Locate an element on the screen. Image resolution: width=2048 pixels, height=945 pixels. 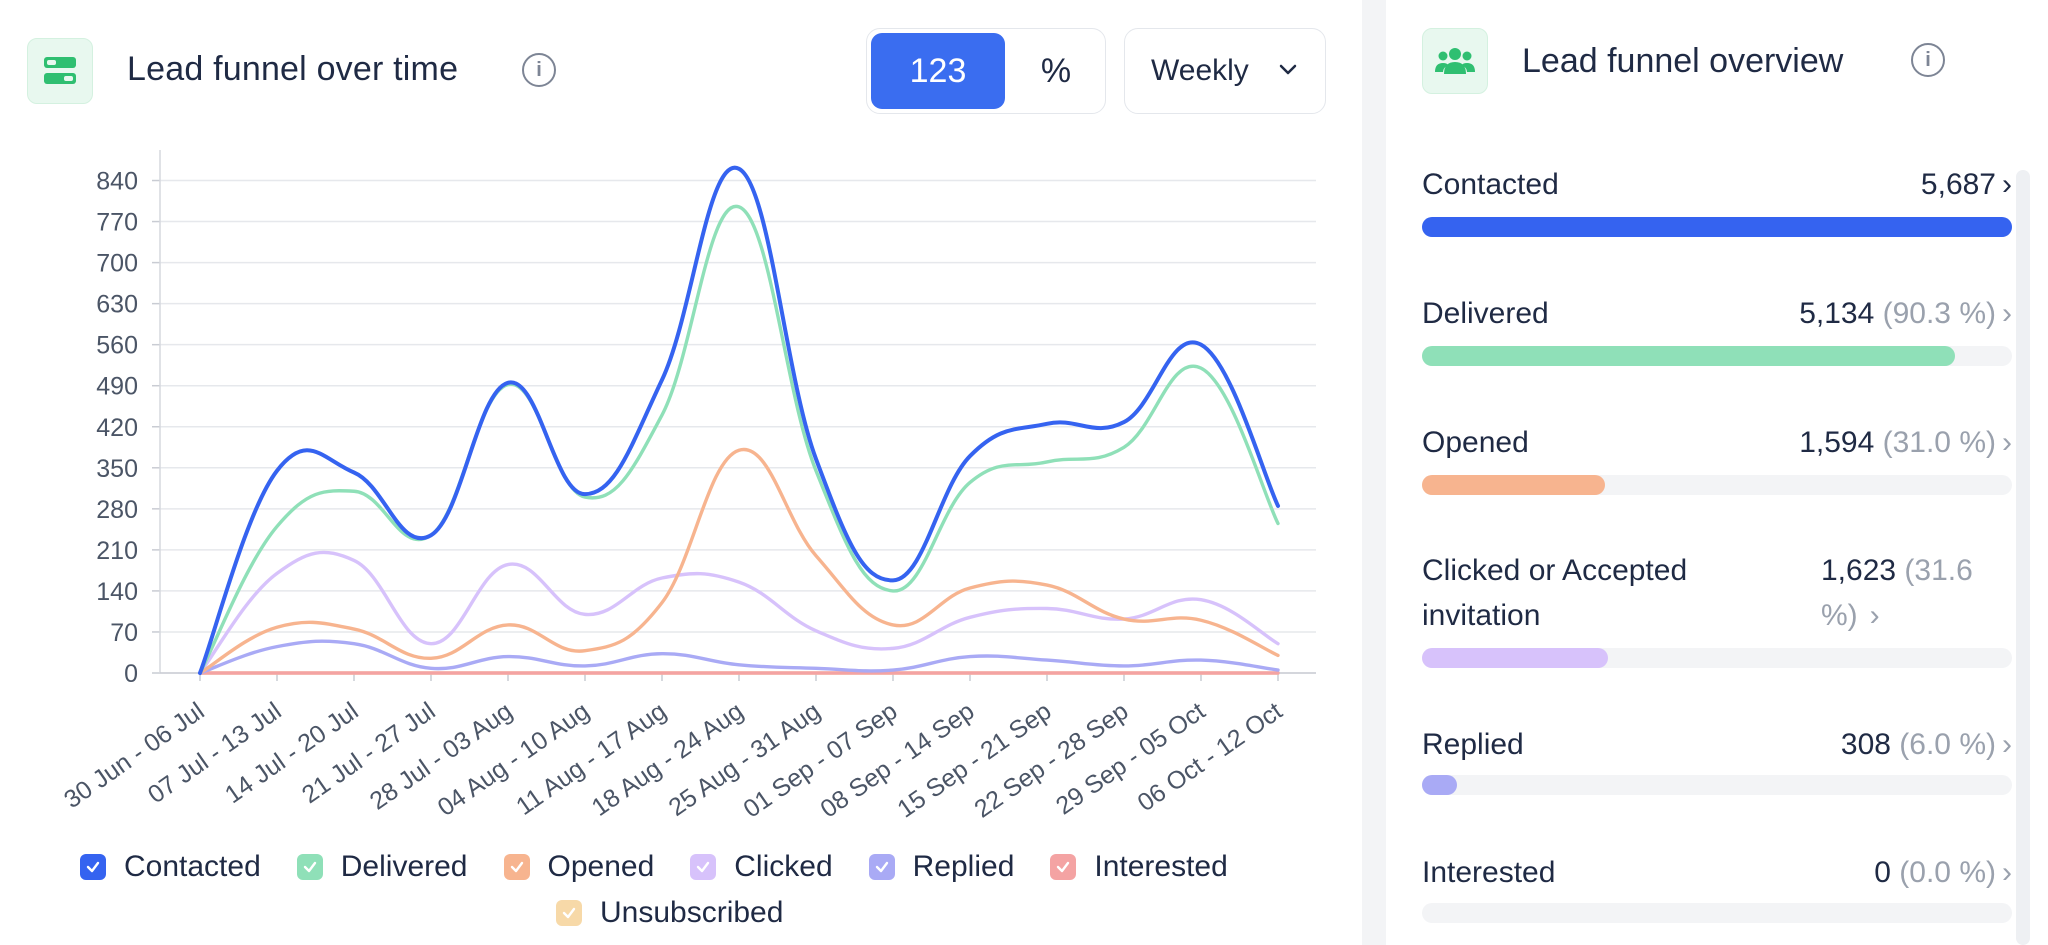
funnel-count: 5,687 is located at coordinates (1958, 184).